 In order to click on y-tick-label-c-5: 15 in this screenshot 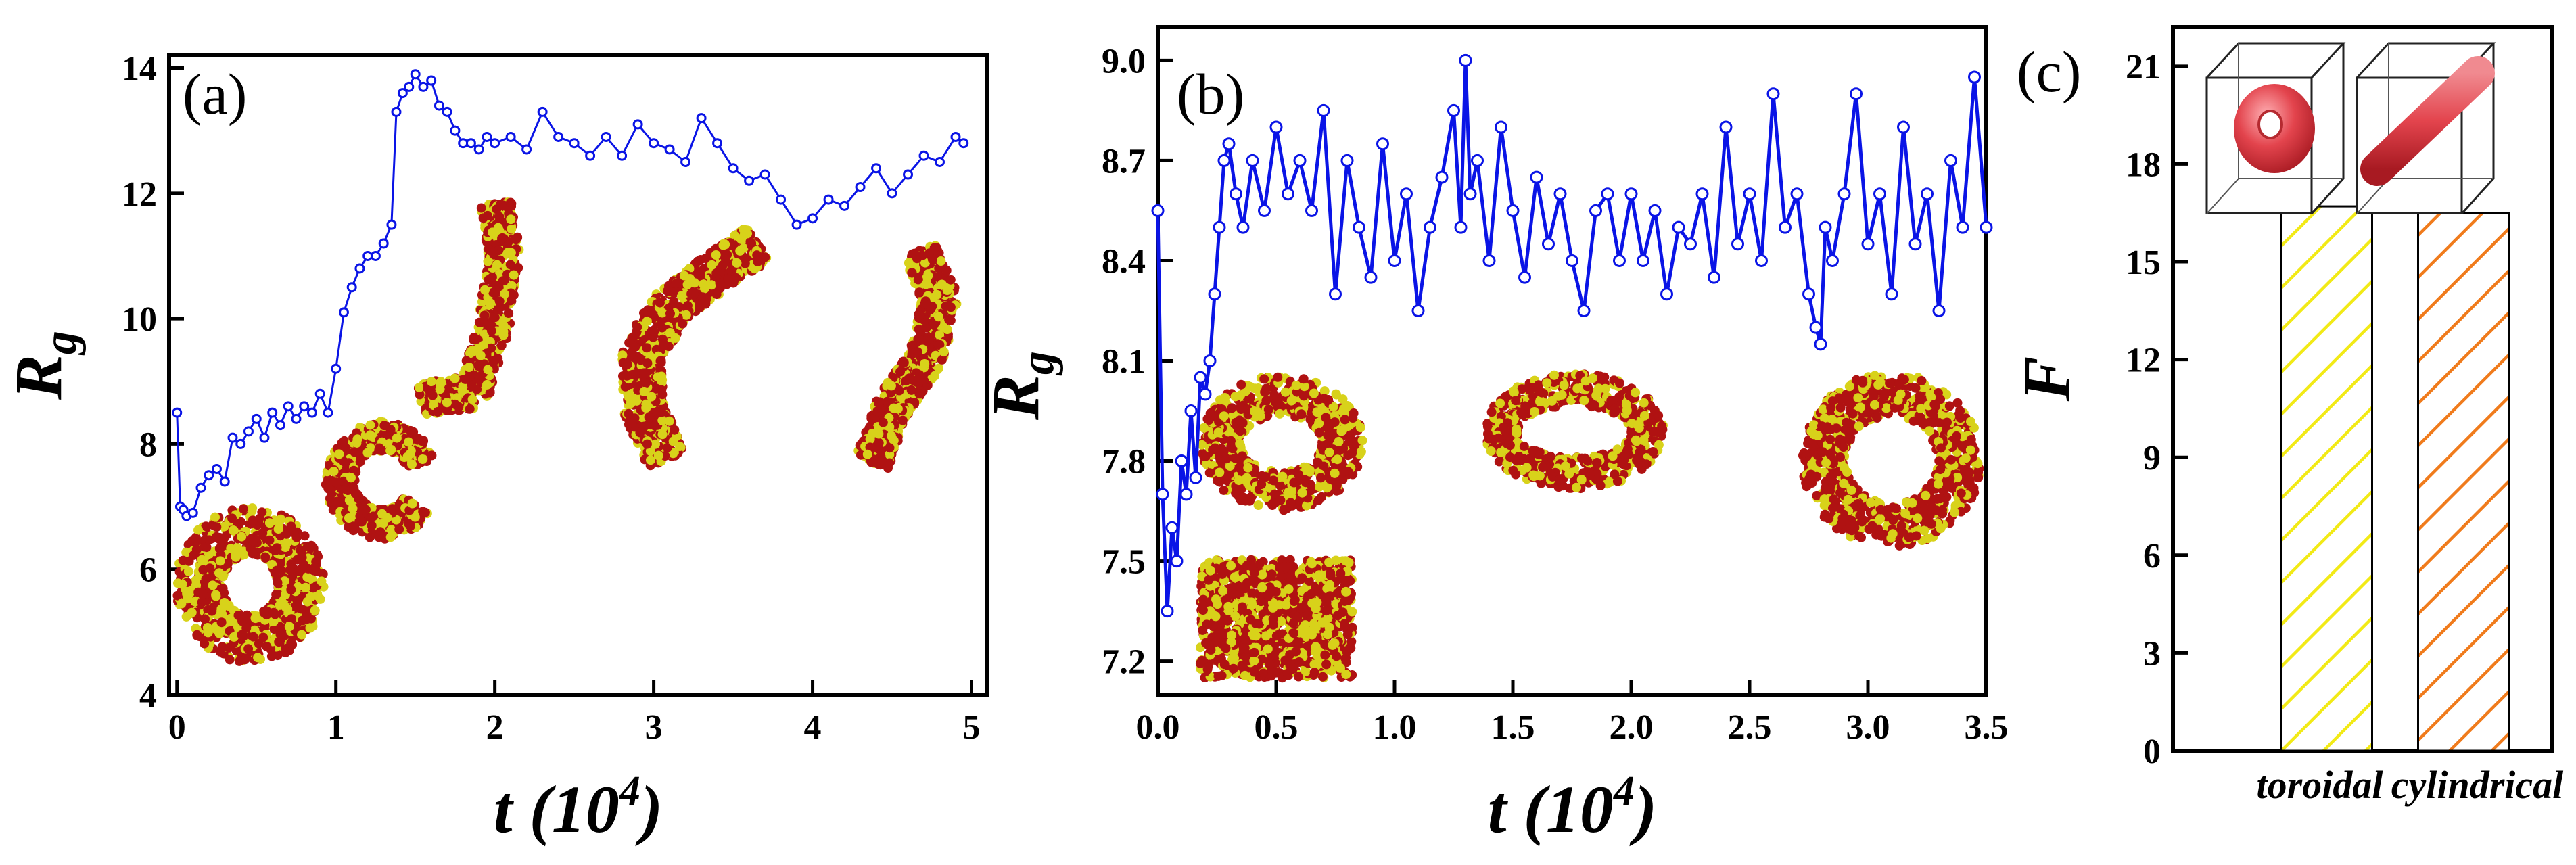, I will do `click(2143, 262)`.